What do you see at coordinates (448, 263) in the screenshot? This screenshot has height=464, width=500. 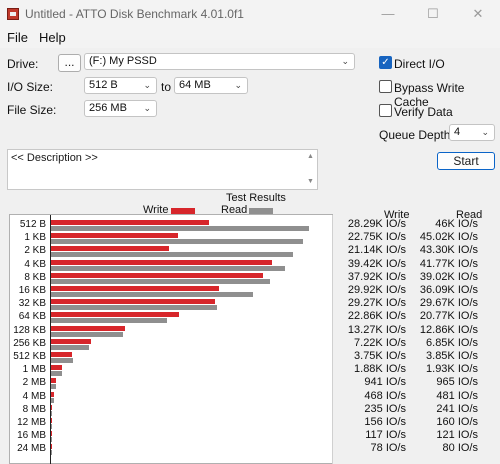 I see `read-value: 41.77K IO/s` at bounding box center [448, 263].